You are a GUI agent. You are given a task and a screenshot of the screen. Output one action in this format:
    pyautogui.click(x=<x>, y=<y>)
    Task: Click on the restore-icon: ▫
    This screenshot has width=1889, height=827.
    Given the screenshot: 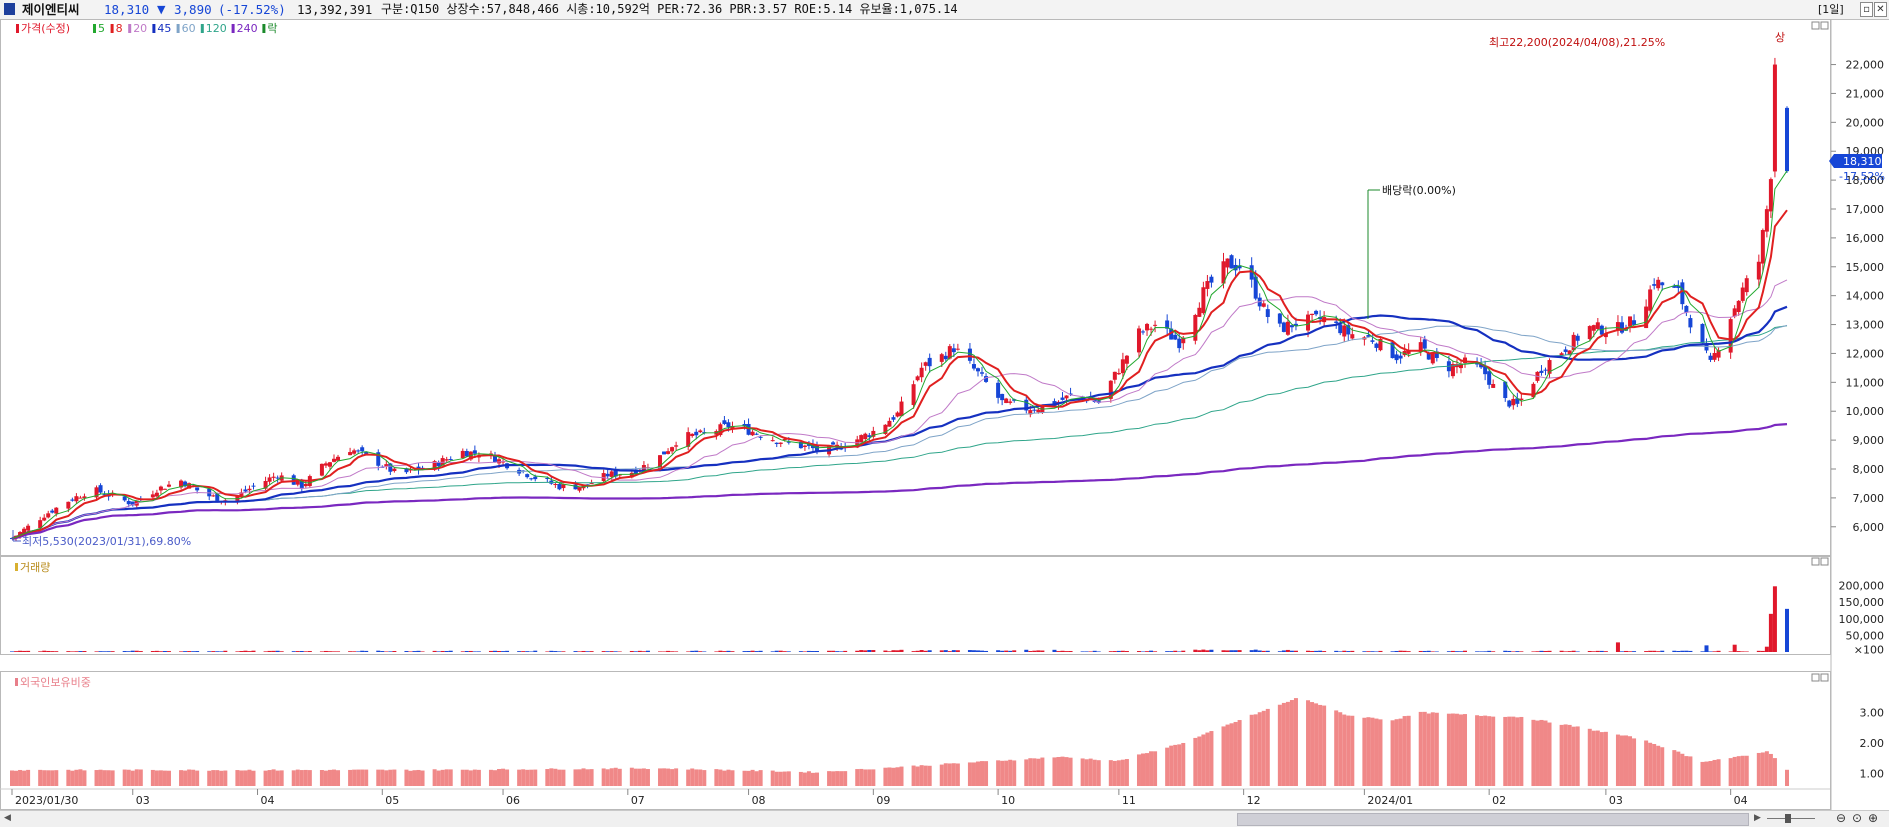 What is the action you would take?
    pyautogui.click(x=1866, y=9)
    